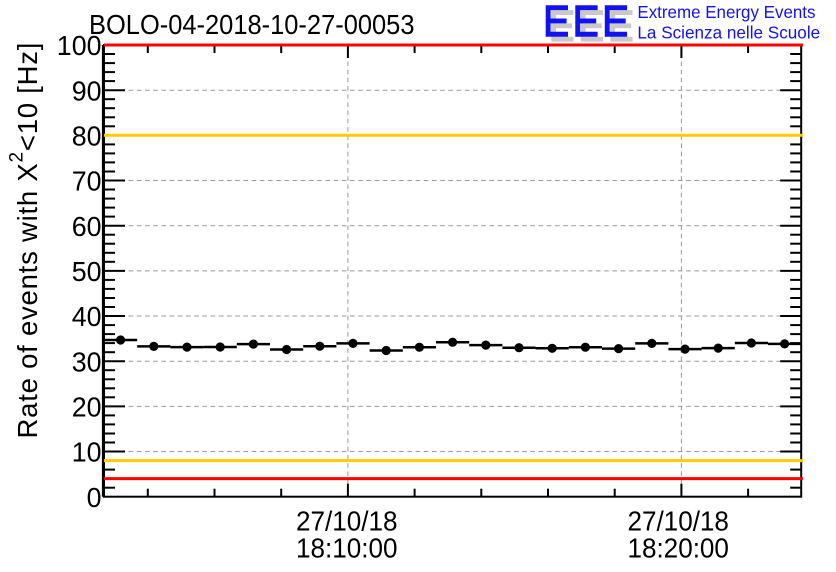 The width and height of the screenshot is (836, 572). I want to click on svg-text: 90, so click(87, 90).